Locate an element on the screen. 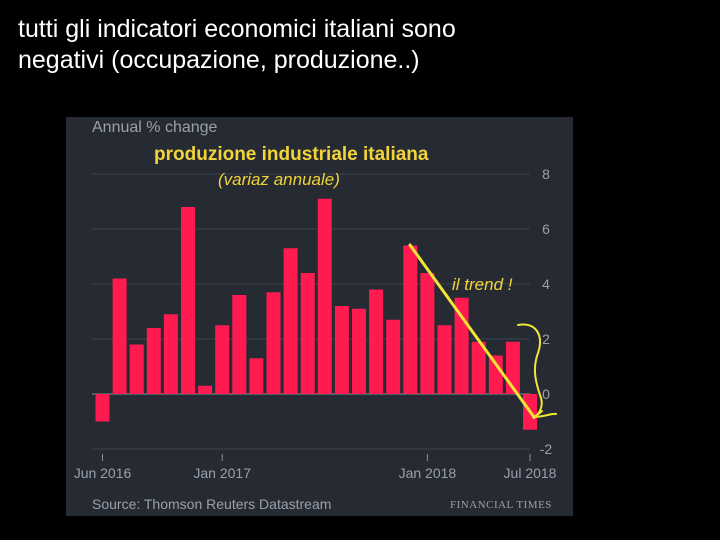 This screenshot has height=540, width=720. y-tick-label: 8 is located at coordinates (546, 174).